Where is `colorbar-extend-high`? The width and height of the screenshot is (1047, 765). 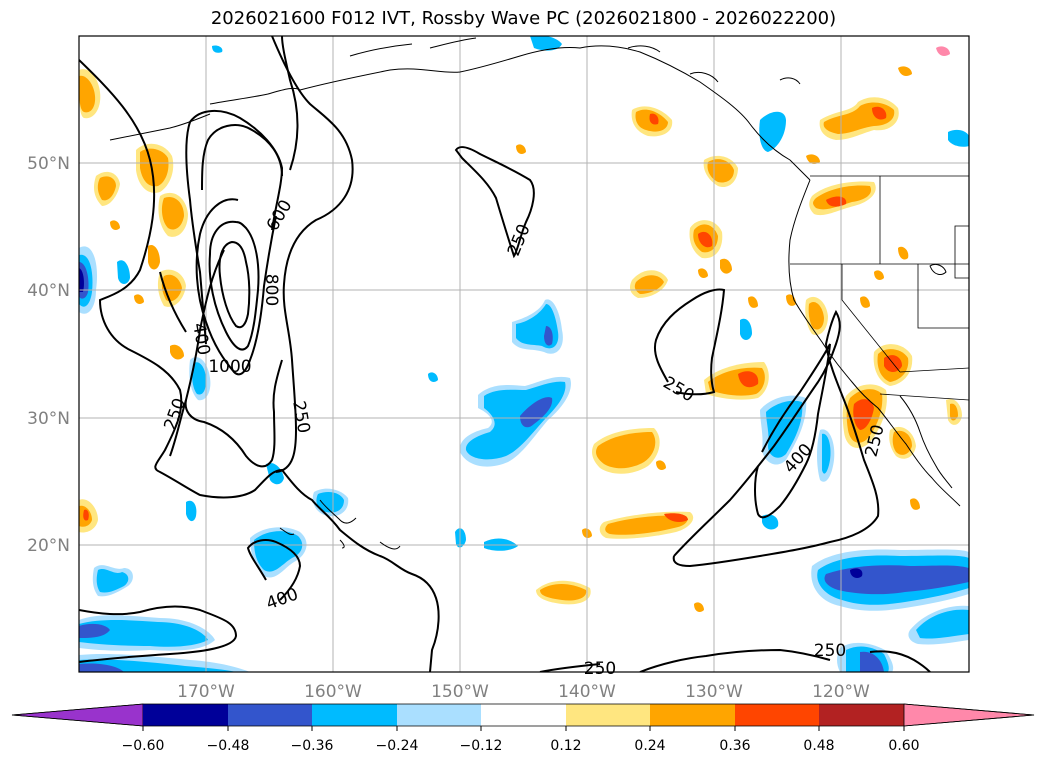 colorbar-extend-high is located at coordinates (969, 715).